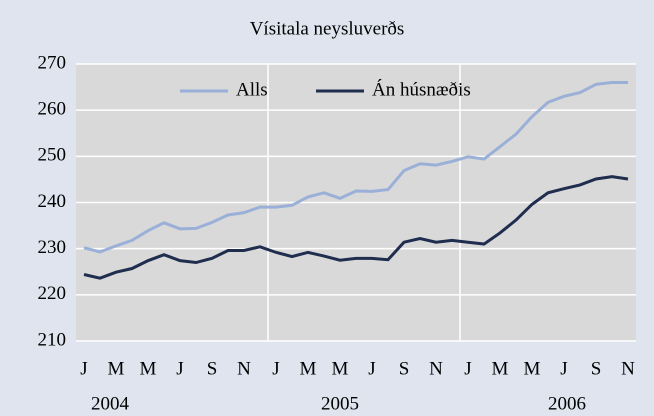  What do you see at coordinates (327, 28) in the screenshot?
I see `chart-title: Vísitala neysluverðs` at bounding box center [327, 28].